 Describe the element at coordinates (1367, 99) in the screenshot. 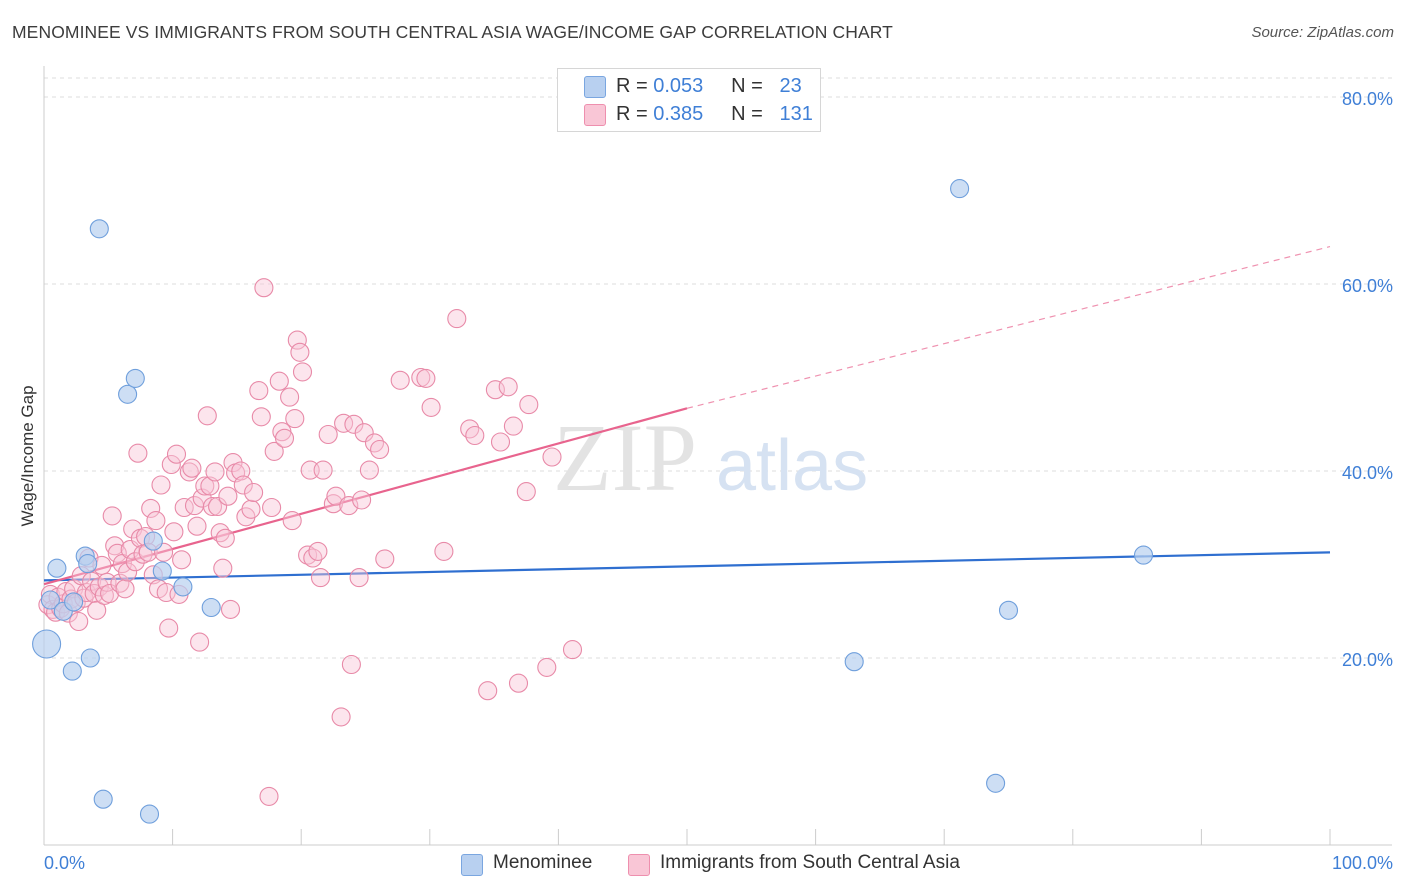

I see `y-tick-label: 80.0%` at that location.